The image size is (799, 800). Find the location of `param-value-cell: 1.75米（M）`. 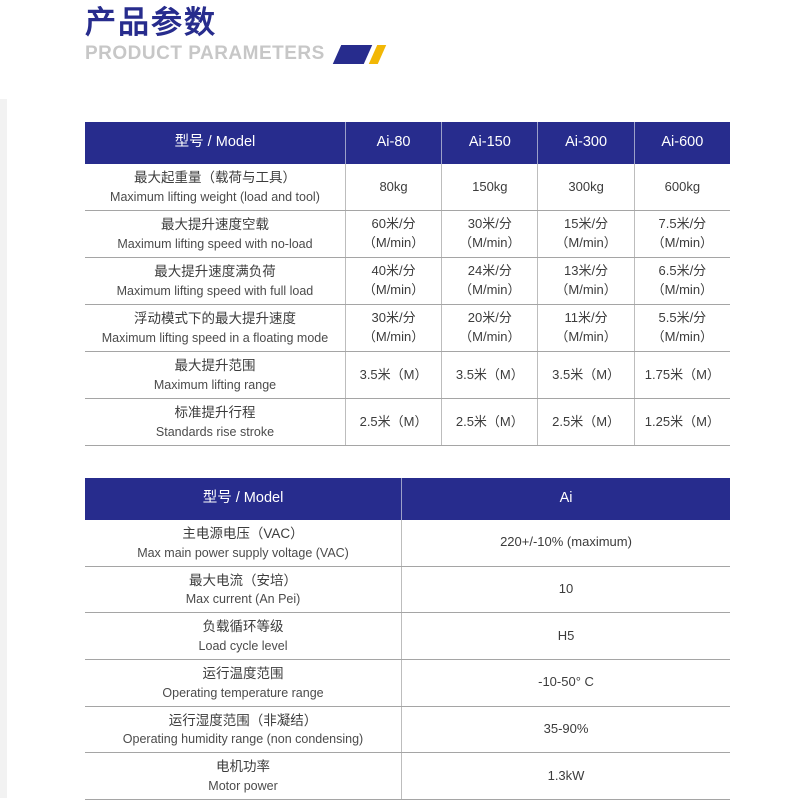

param-value-cell: 1.75米（M） is located at coordinates (681, 375).